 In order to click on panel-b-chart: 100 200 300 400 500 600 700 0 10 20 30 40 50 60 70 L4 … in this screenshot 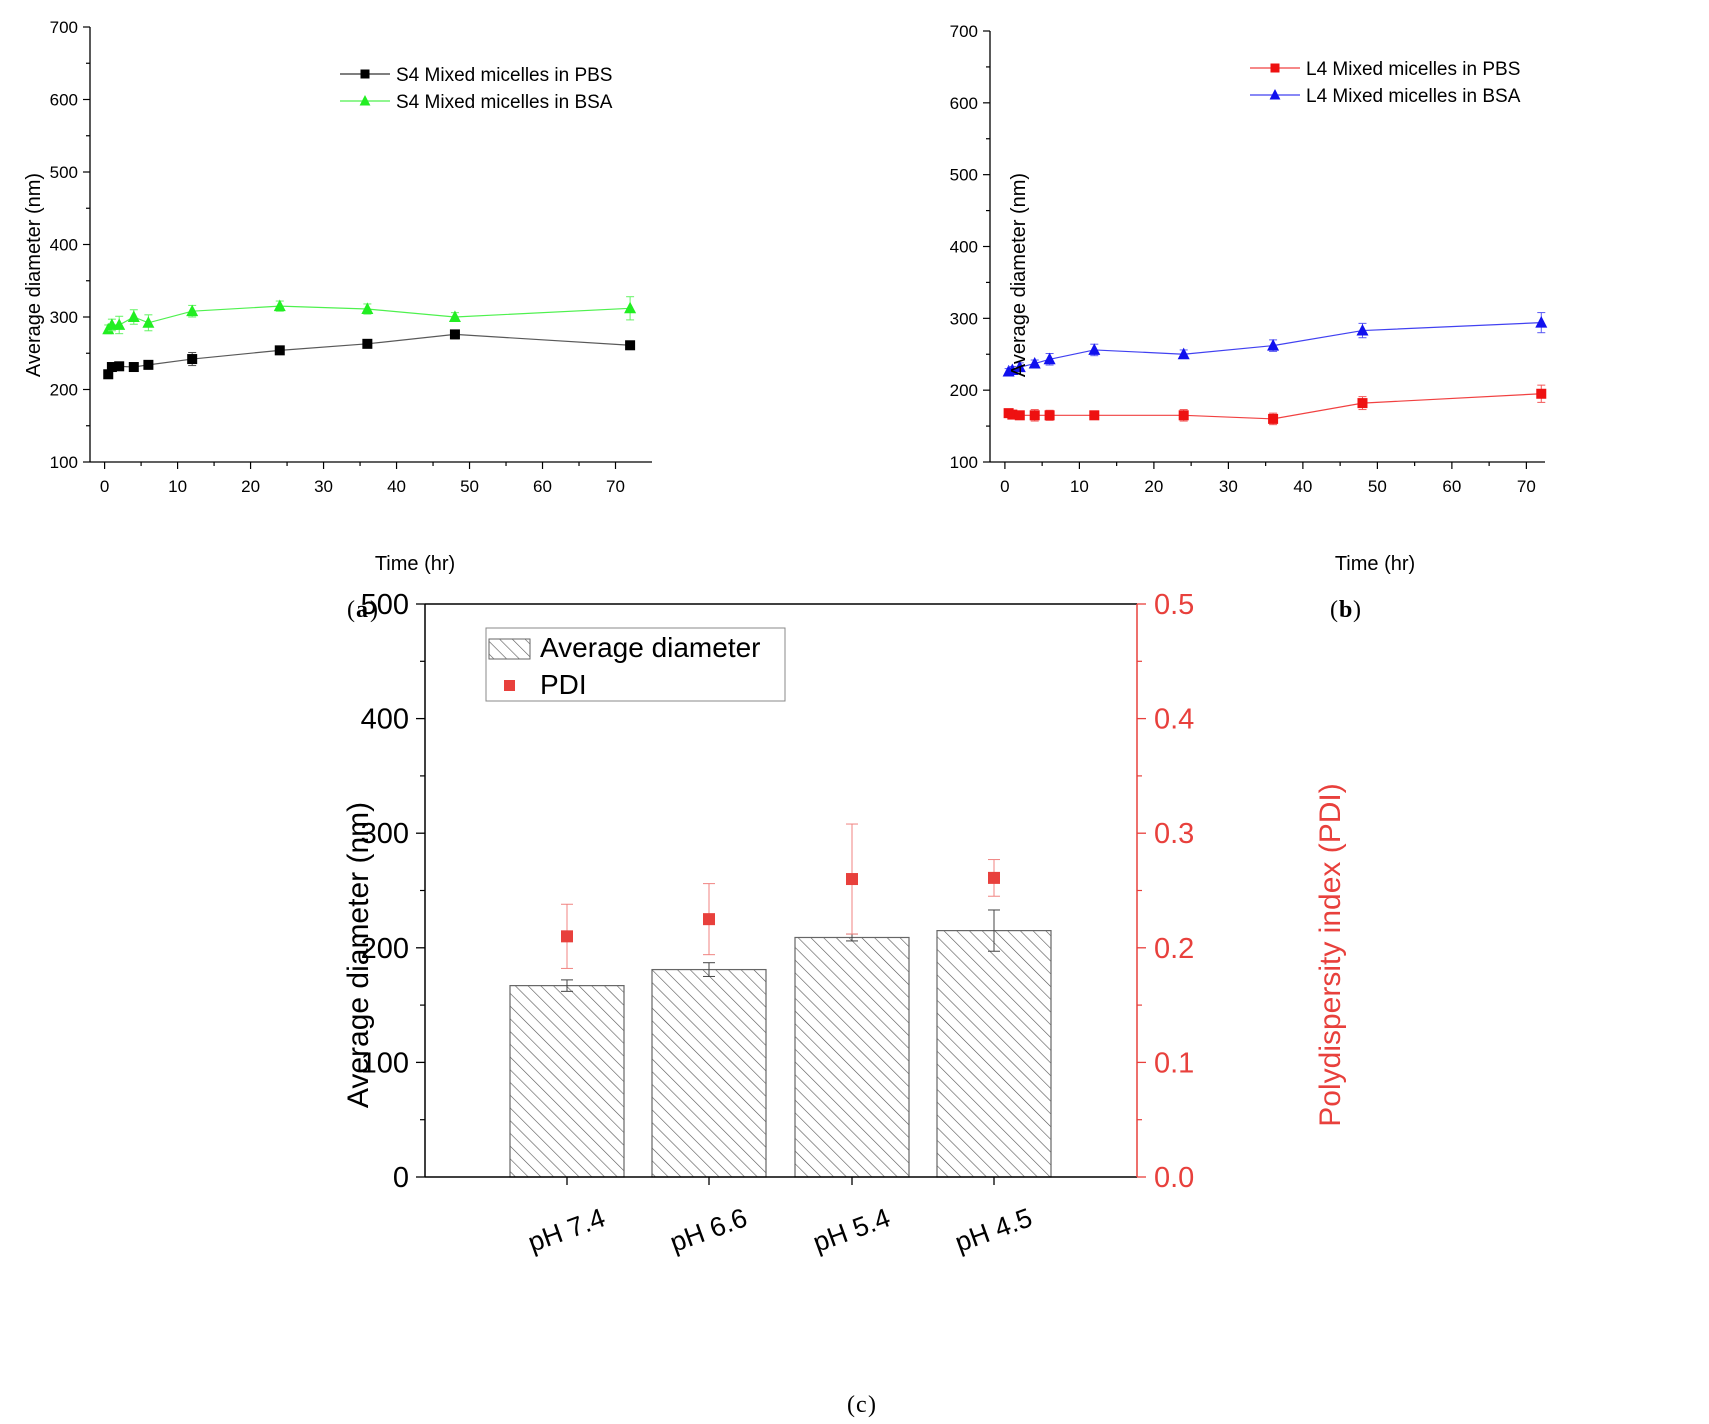, I will do `click(1249, 322)`.